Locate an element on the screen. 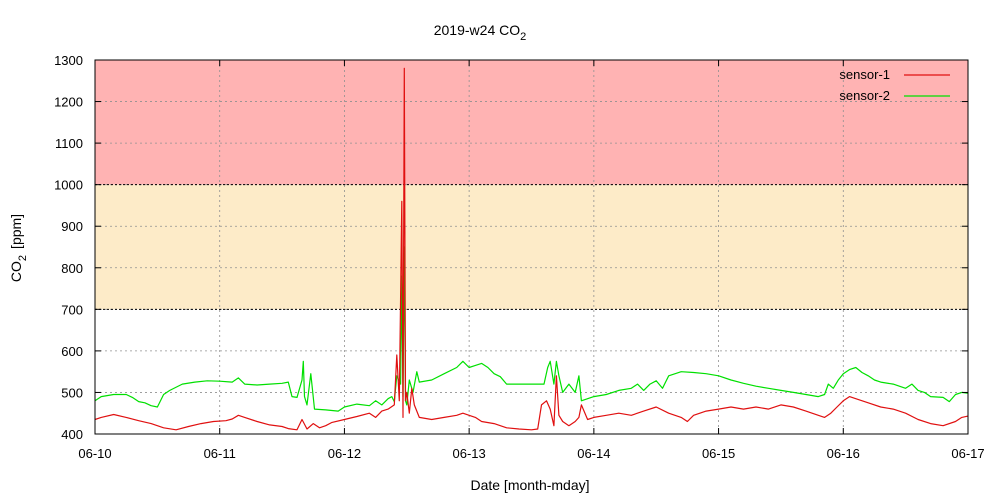  x-tick-label-06-14: 06-14 is located at coordinates (593, 453).